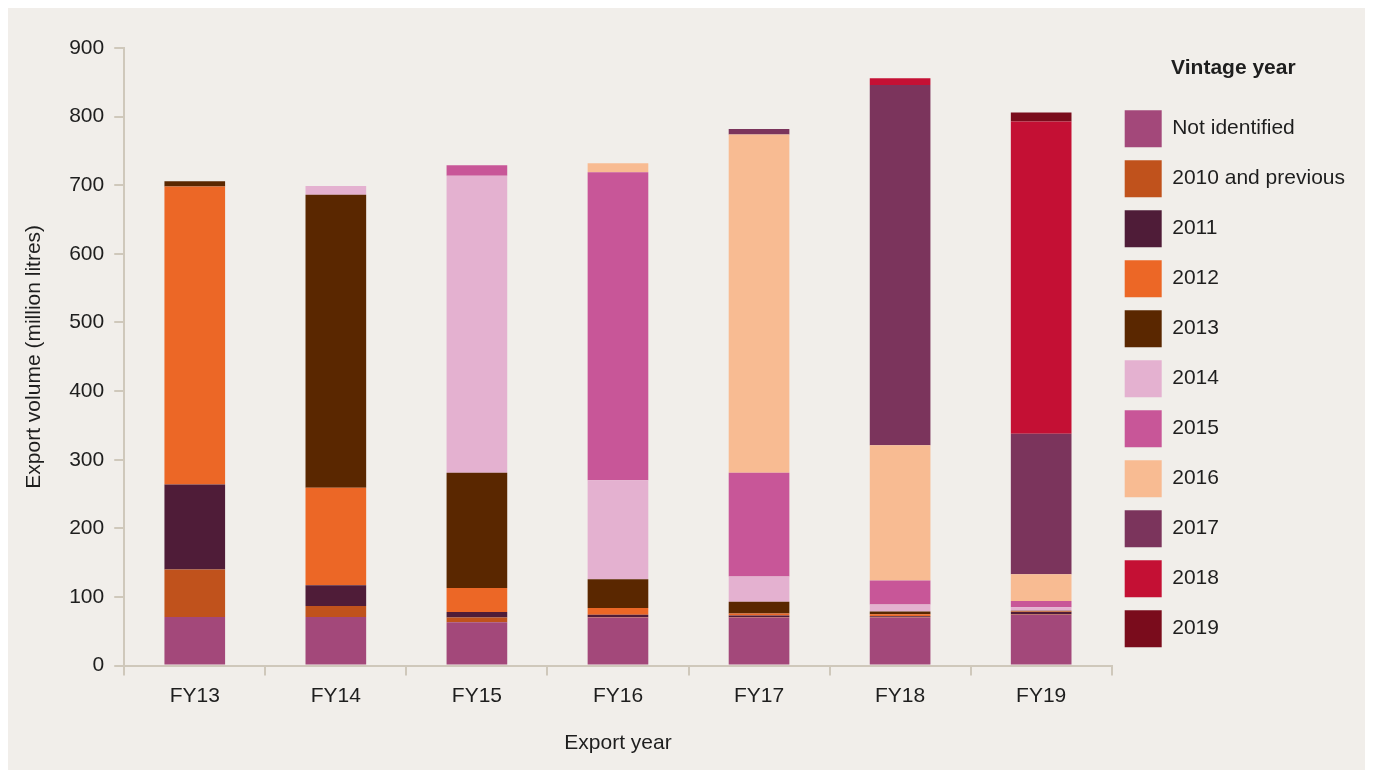  I want to click on y-tick-label: 600, so click(87, 252).